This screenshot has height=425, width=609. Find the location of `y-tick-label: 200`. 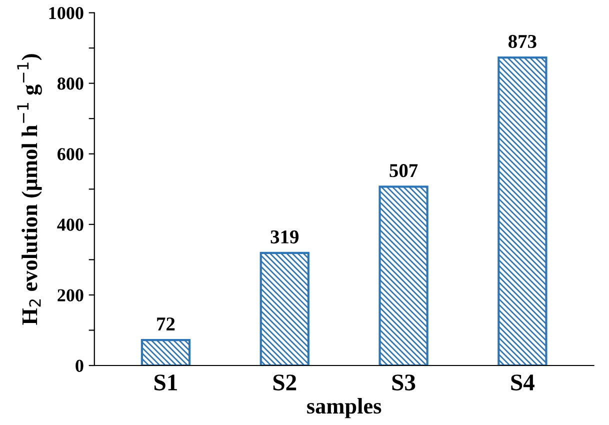

y-tick-label: 200 is located at coordinates (71, 295).